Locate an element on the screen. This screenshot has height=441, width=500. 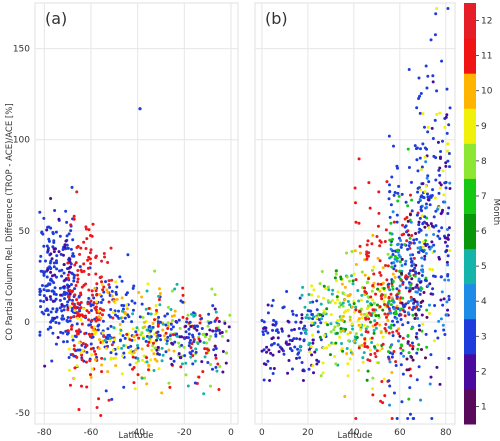
x-tick-label: 0 is located at coordinates (262, 433).